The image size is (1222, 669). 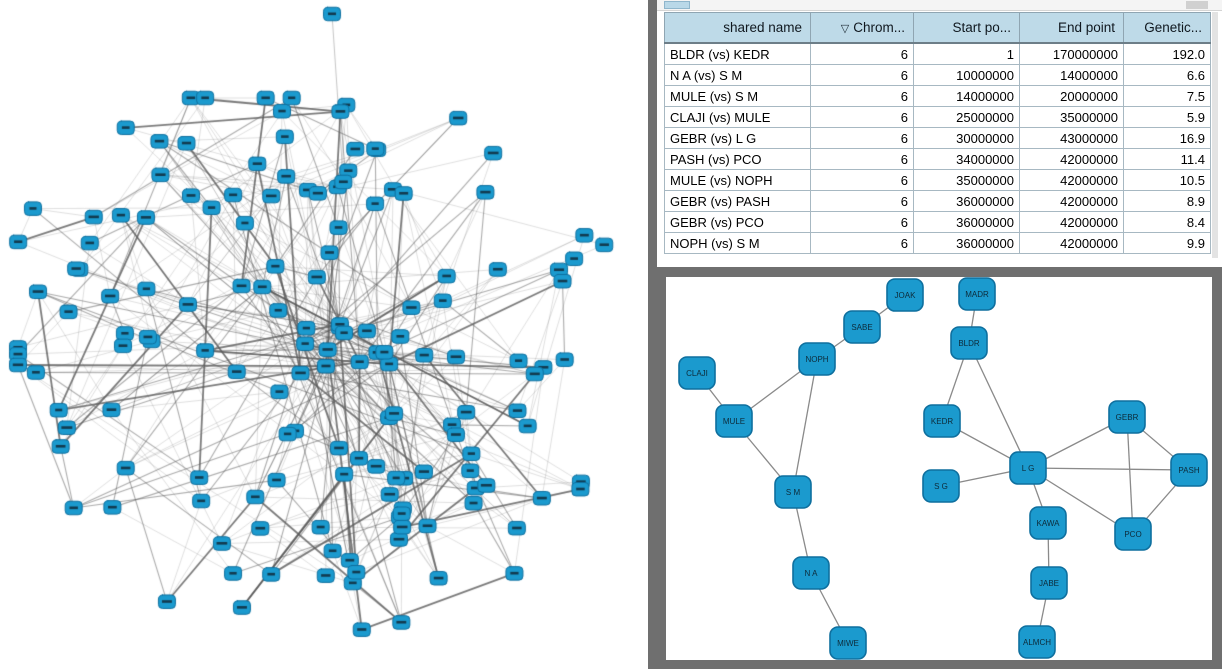 What do you see at coordinates (1071, 28) in the screenshot?
I see `column-header-end-point: End point` at bounding box center [1071, 28].